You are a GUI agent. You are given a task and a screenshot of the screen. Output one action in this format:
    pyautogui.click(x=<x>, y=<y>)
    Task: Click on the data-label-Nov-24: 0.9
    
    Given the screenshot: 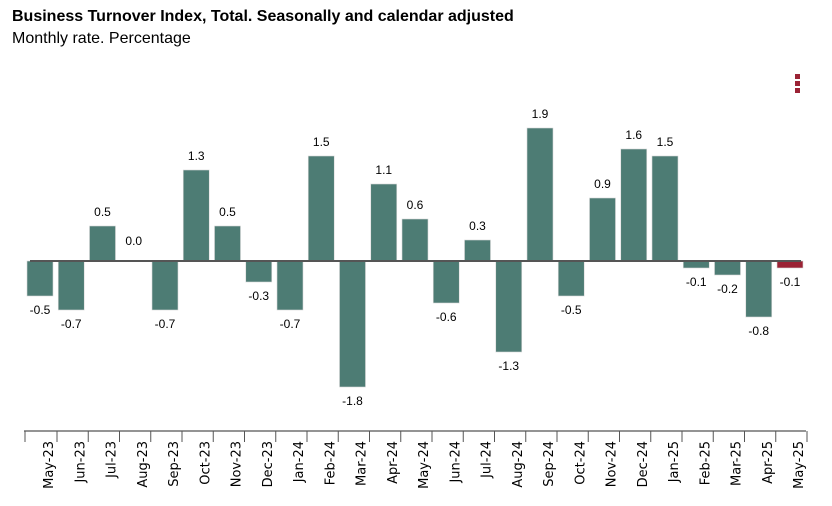 What is the action you would take?
    pyautogui.click(x=602, y=184)
    